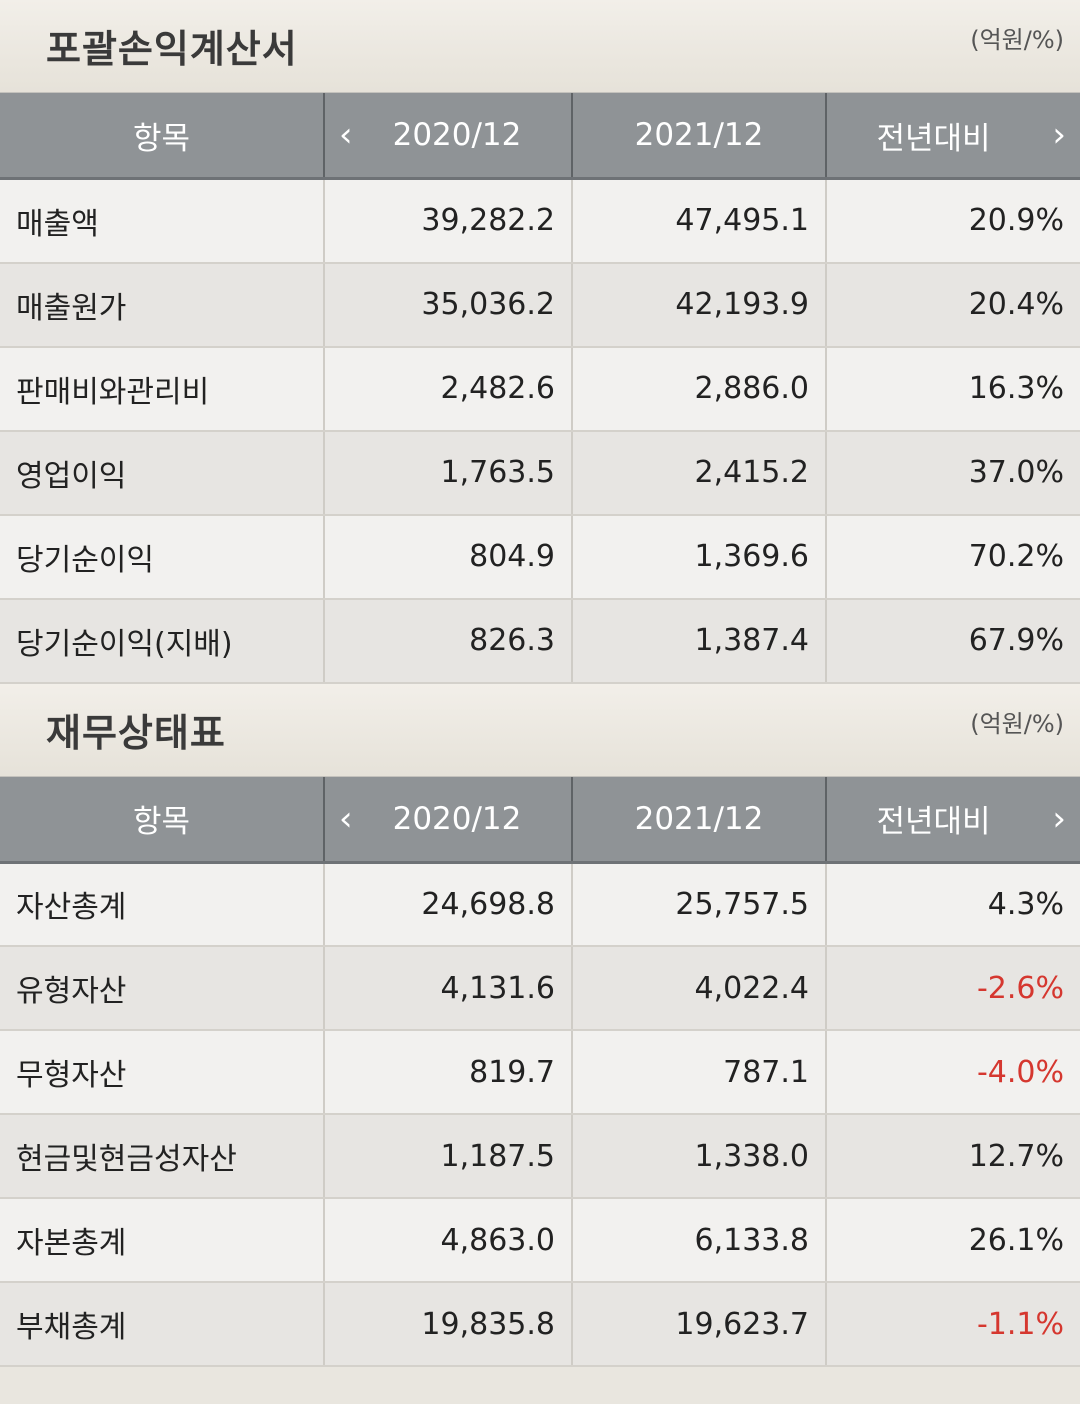 The image size is (1080, 1404). What do you see at coordinates (953, 557) in the screenshot?
I see `value-yoy: 70.2%` at bounding box center [953, 557].